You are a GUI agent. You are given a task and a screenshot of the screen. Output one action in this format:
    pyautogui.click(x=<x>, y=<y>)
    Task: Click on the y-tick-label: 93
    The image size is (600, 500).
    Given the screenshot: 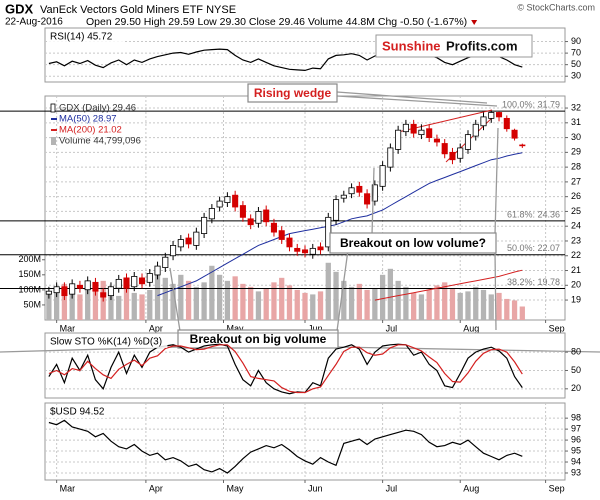 What is the action you would take?
    pyautogui.click(x=576, y=472)
    